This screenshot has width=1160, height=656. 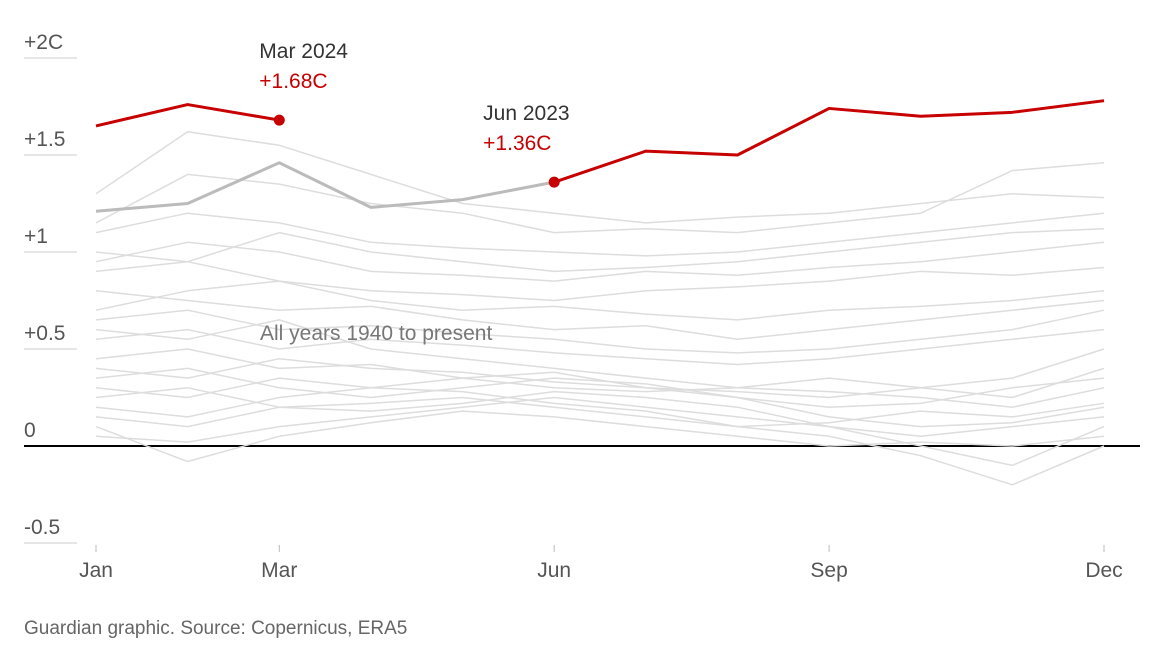 I want to click on value-label: +1.36C, so click(x=517, y=143).